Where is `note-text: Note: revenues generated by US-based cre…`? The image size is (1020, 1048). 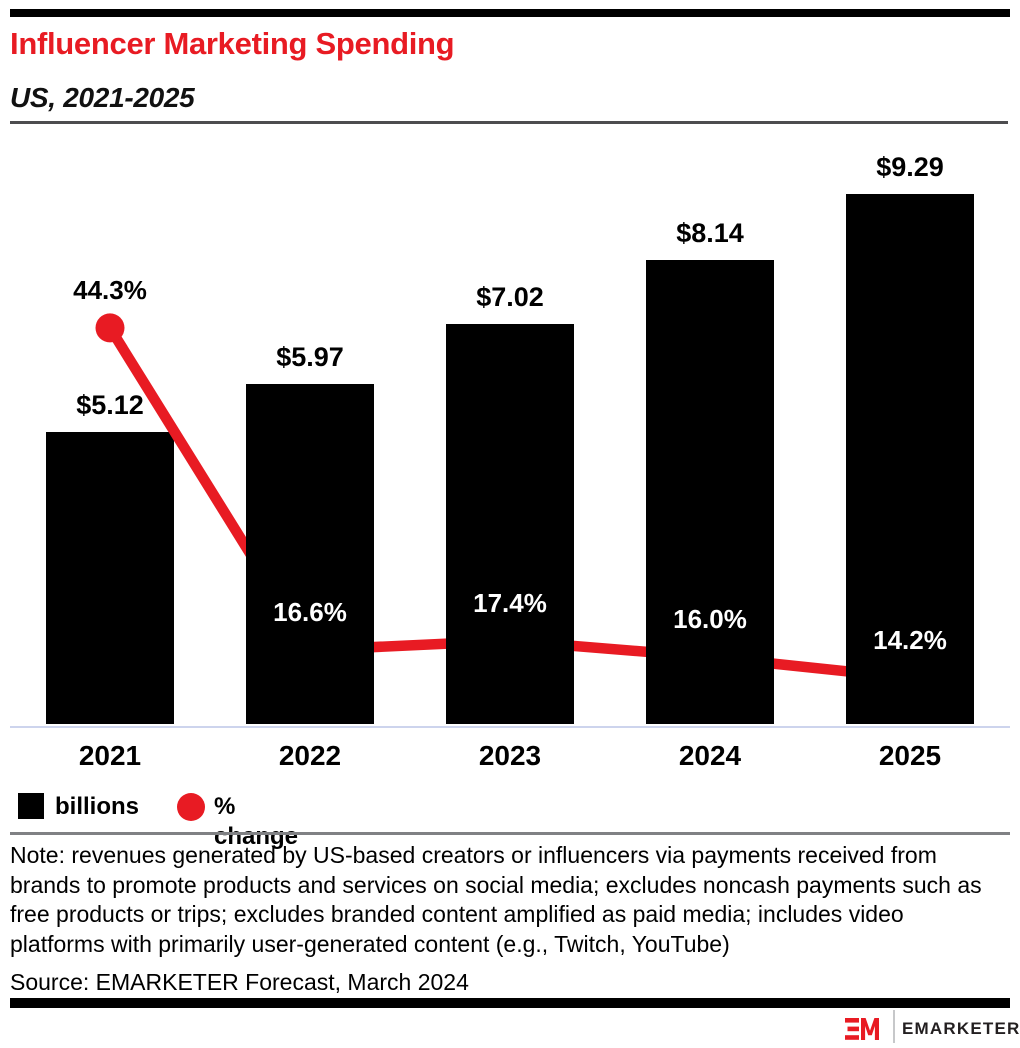 note-text: Note: revenues generated by US-based cre… is located at coordinates (496, 899).